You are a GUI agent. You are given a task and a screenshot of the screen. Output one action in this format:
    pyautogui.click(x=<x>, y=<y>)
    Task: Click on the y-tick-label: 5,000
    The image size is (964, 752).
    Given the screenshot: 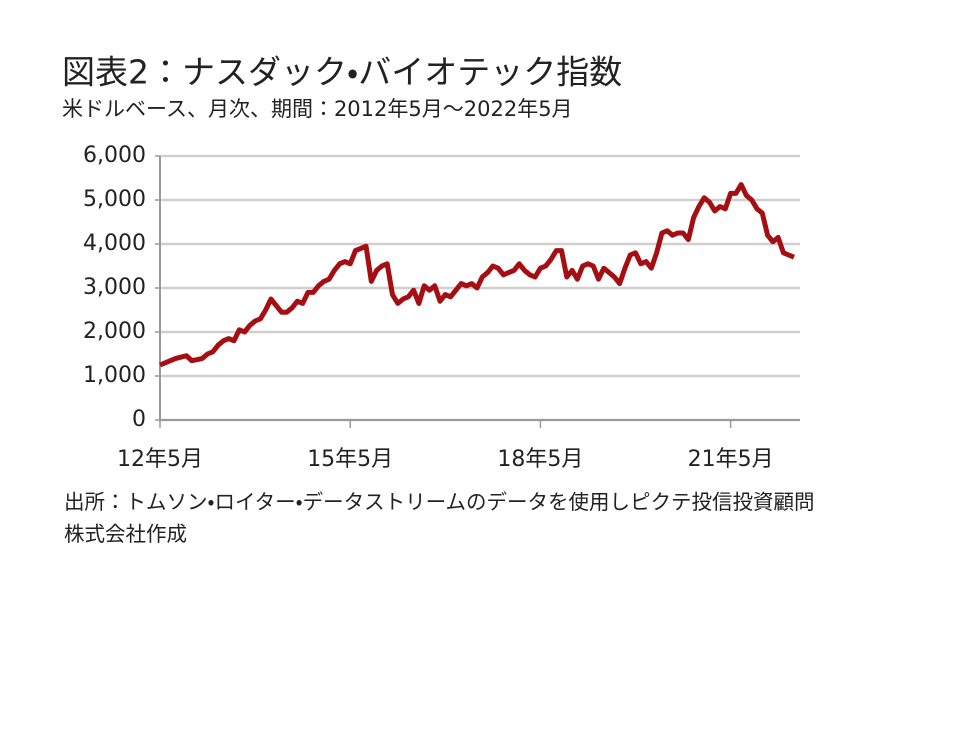 What is the action you would take?
    pyautogui.click(x=114, y=199)
    